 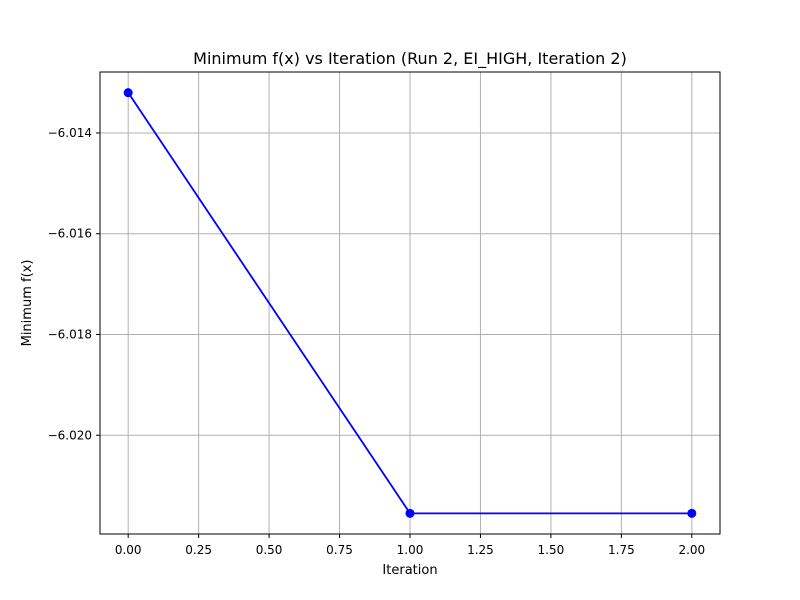 What do you see at coordinates (409, 570) in the screenshot?
I see `x-axis-label: Iteration` at bounding box center [409, 570].